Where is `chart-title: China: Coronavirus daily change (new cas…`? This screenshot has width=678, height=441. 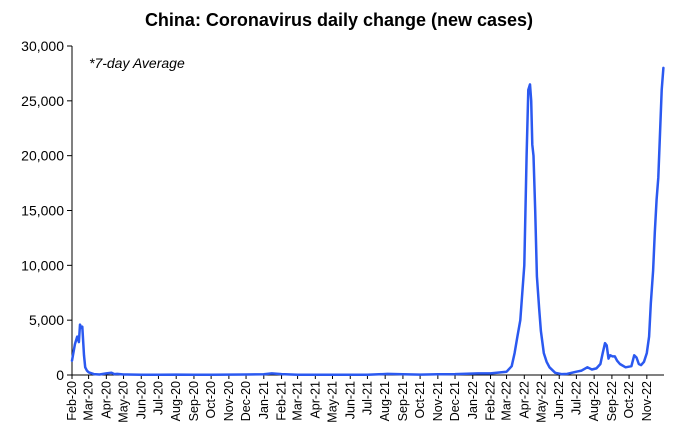 chart-title: China: Coronavirus daily change (new cas… is located at coordinates (339, 20).